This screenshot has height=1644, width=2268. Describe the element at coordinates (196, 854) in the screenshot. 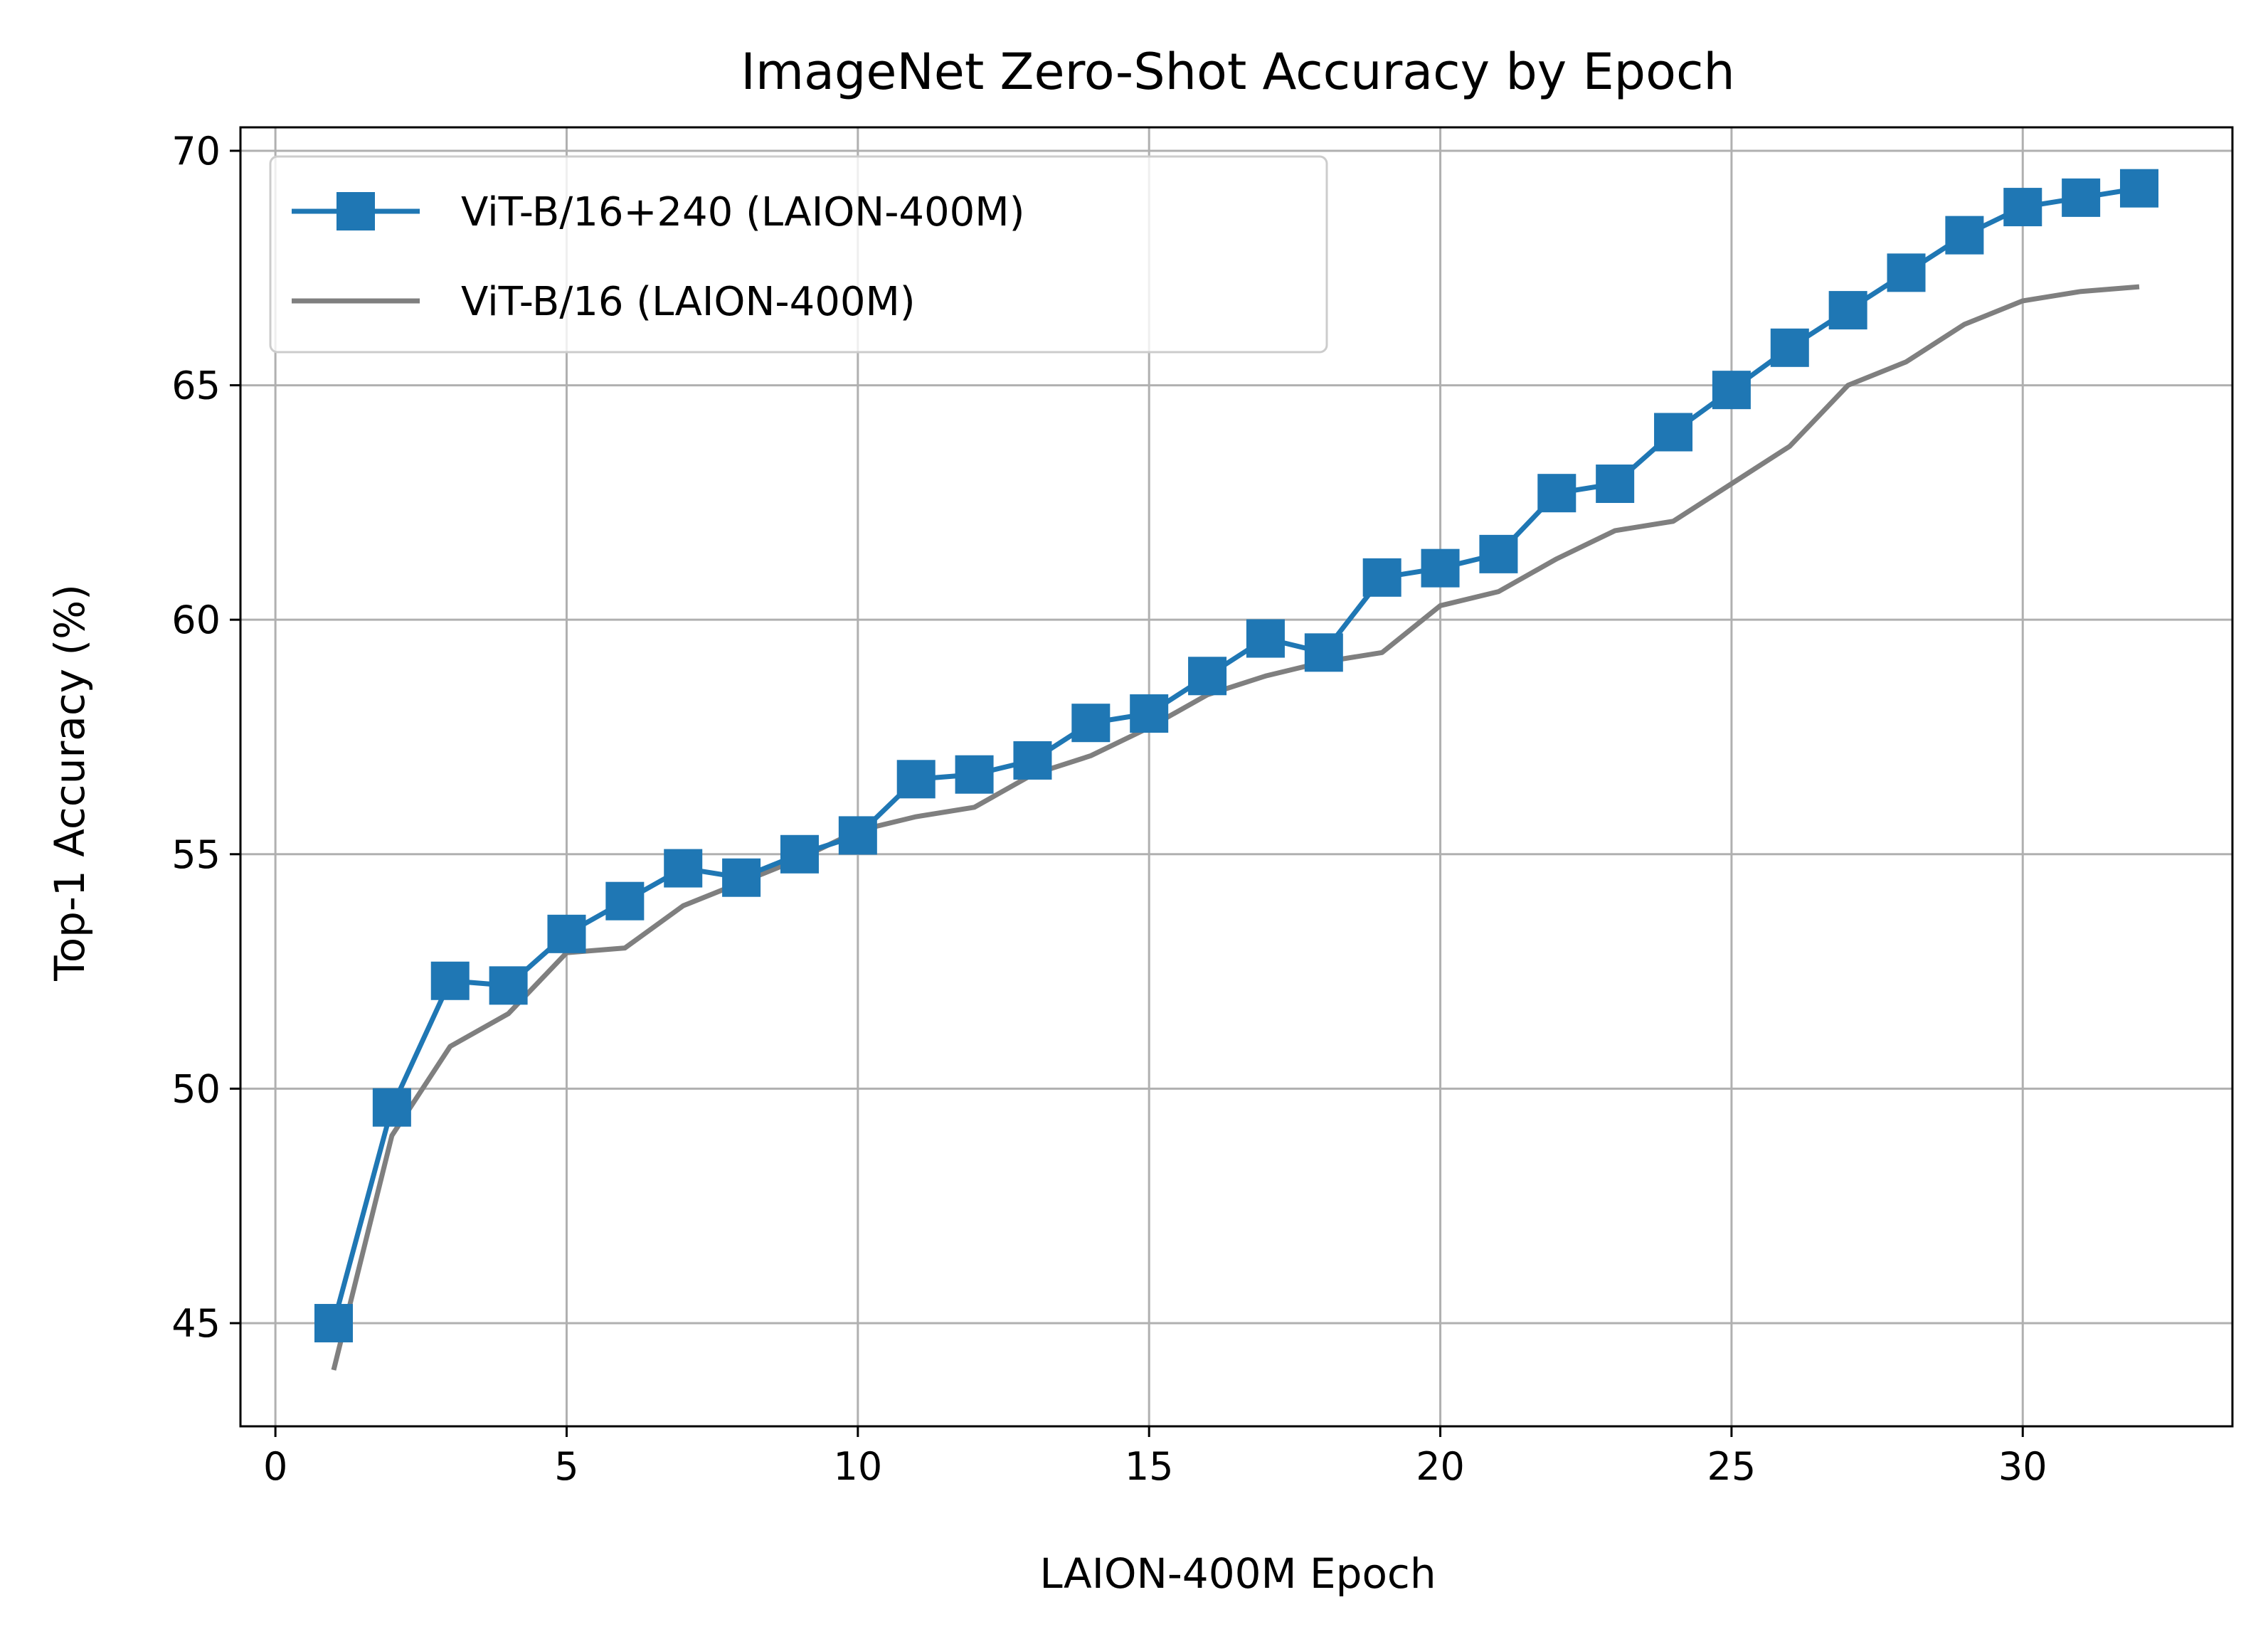

I see `y-tick-label: 55` at that location.